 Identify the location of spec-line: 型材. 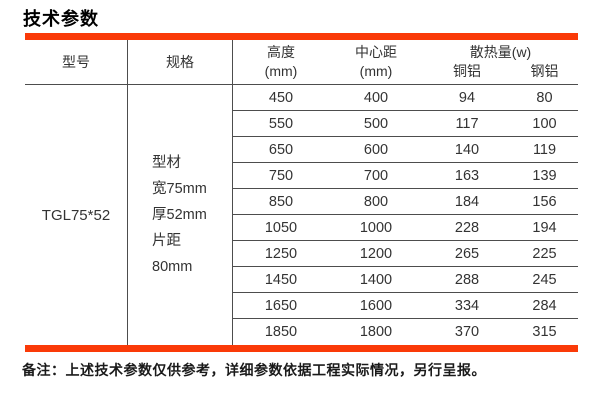
(166, 163).